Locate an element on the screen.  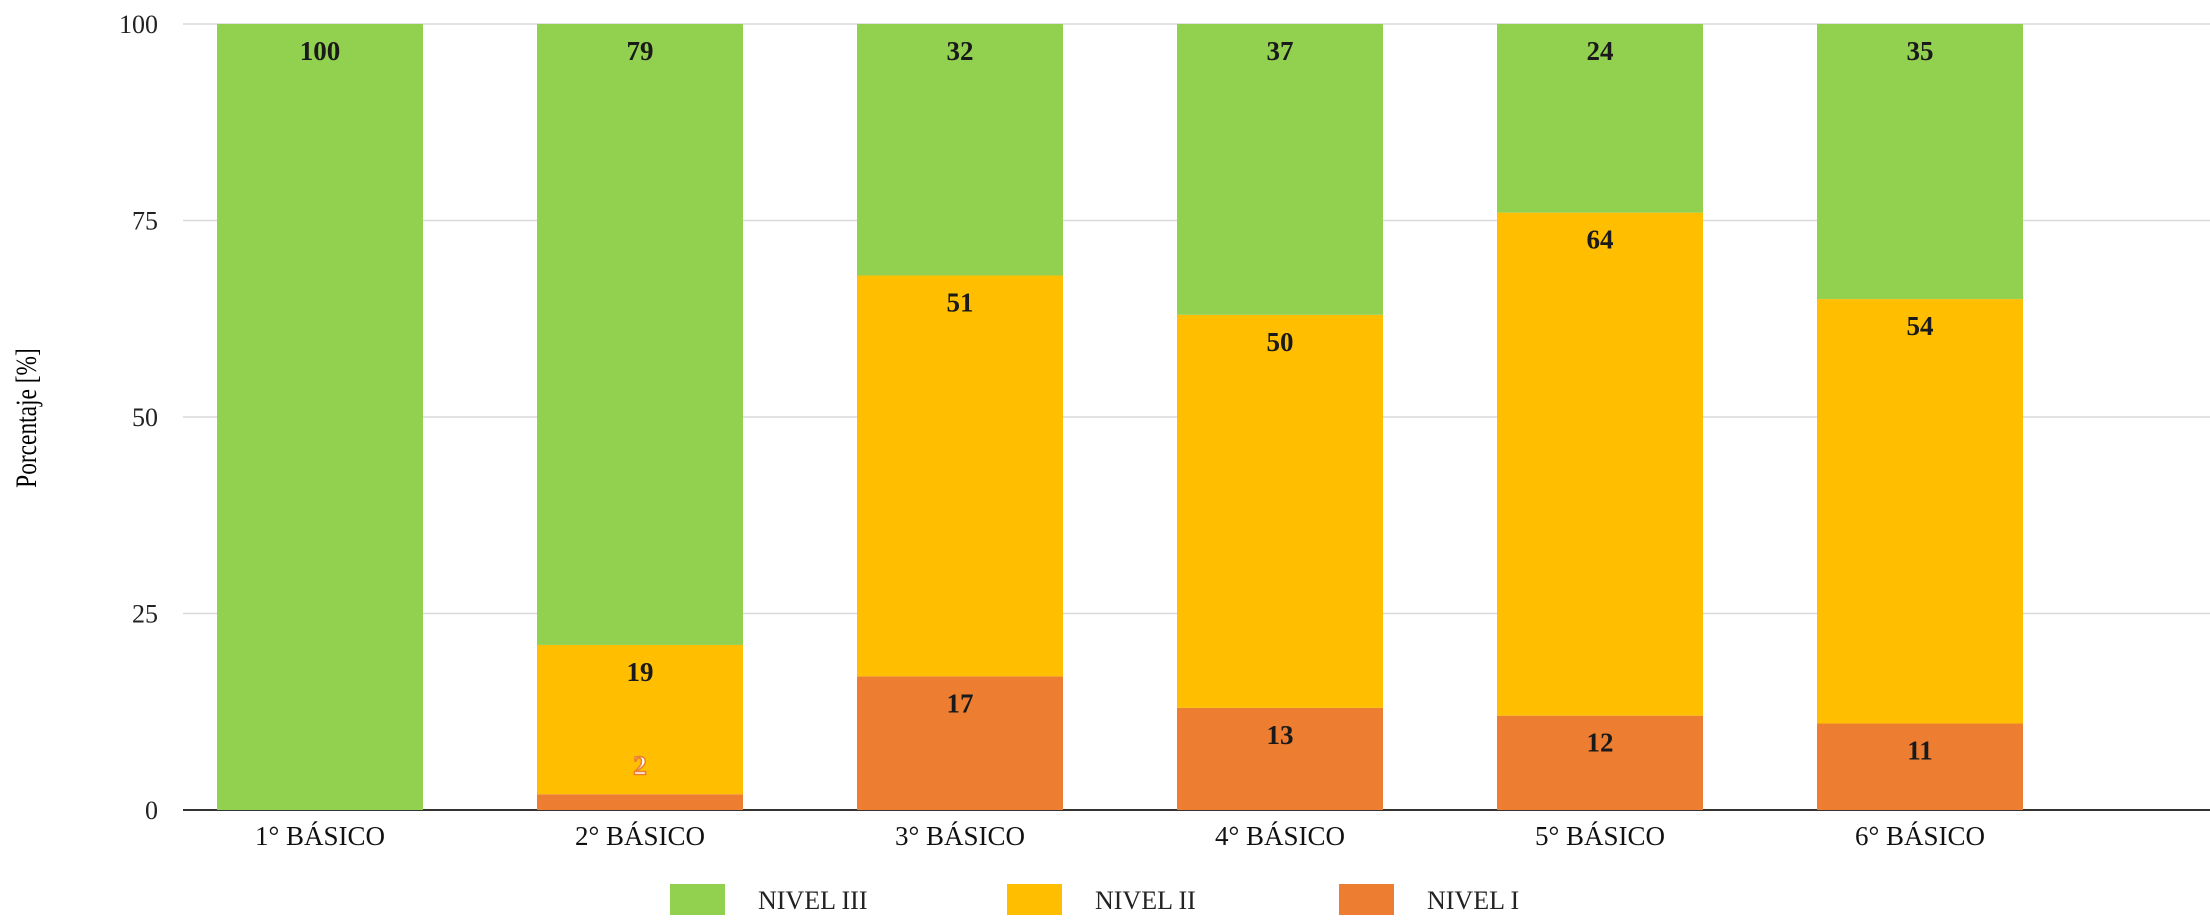
x-tick-label: 2° BÁSICO is located at coordinates (640, 836).